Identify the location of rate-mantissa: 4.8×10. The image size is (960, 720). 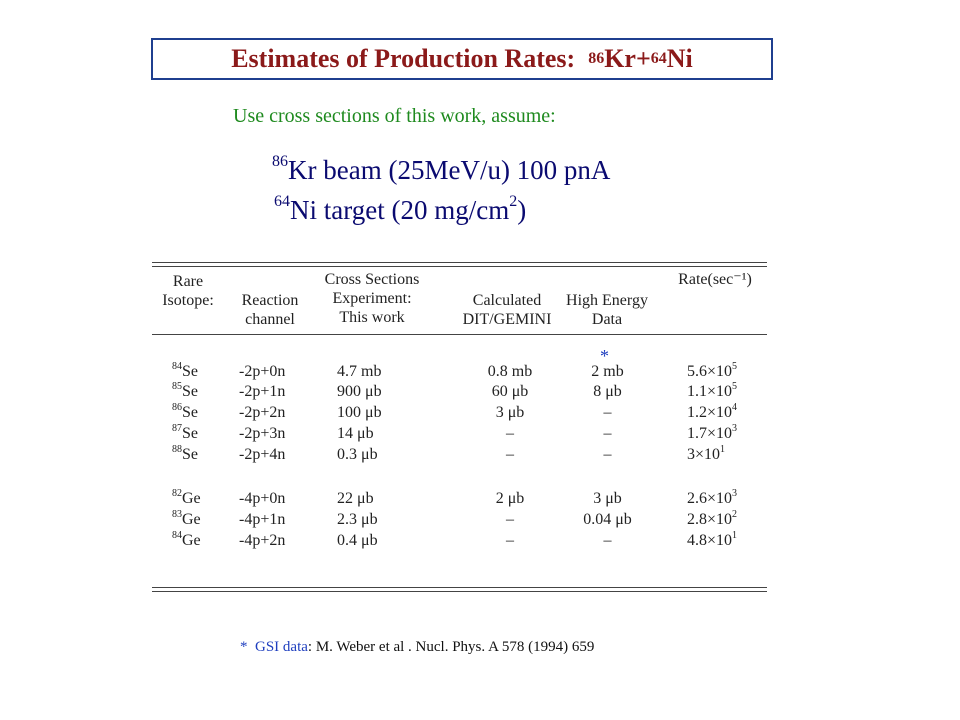
(710, 540).